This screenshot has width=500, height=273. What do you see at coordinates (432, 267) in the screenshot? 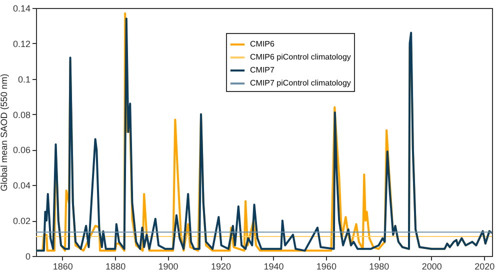
I see `x-tick-label: 2000` at bounding box center [432, 267].